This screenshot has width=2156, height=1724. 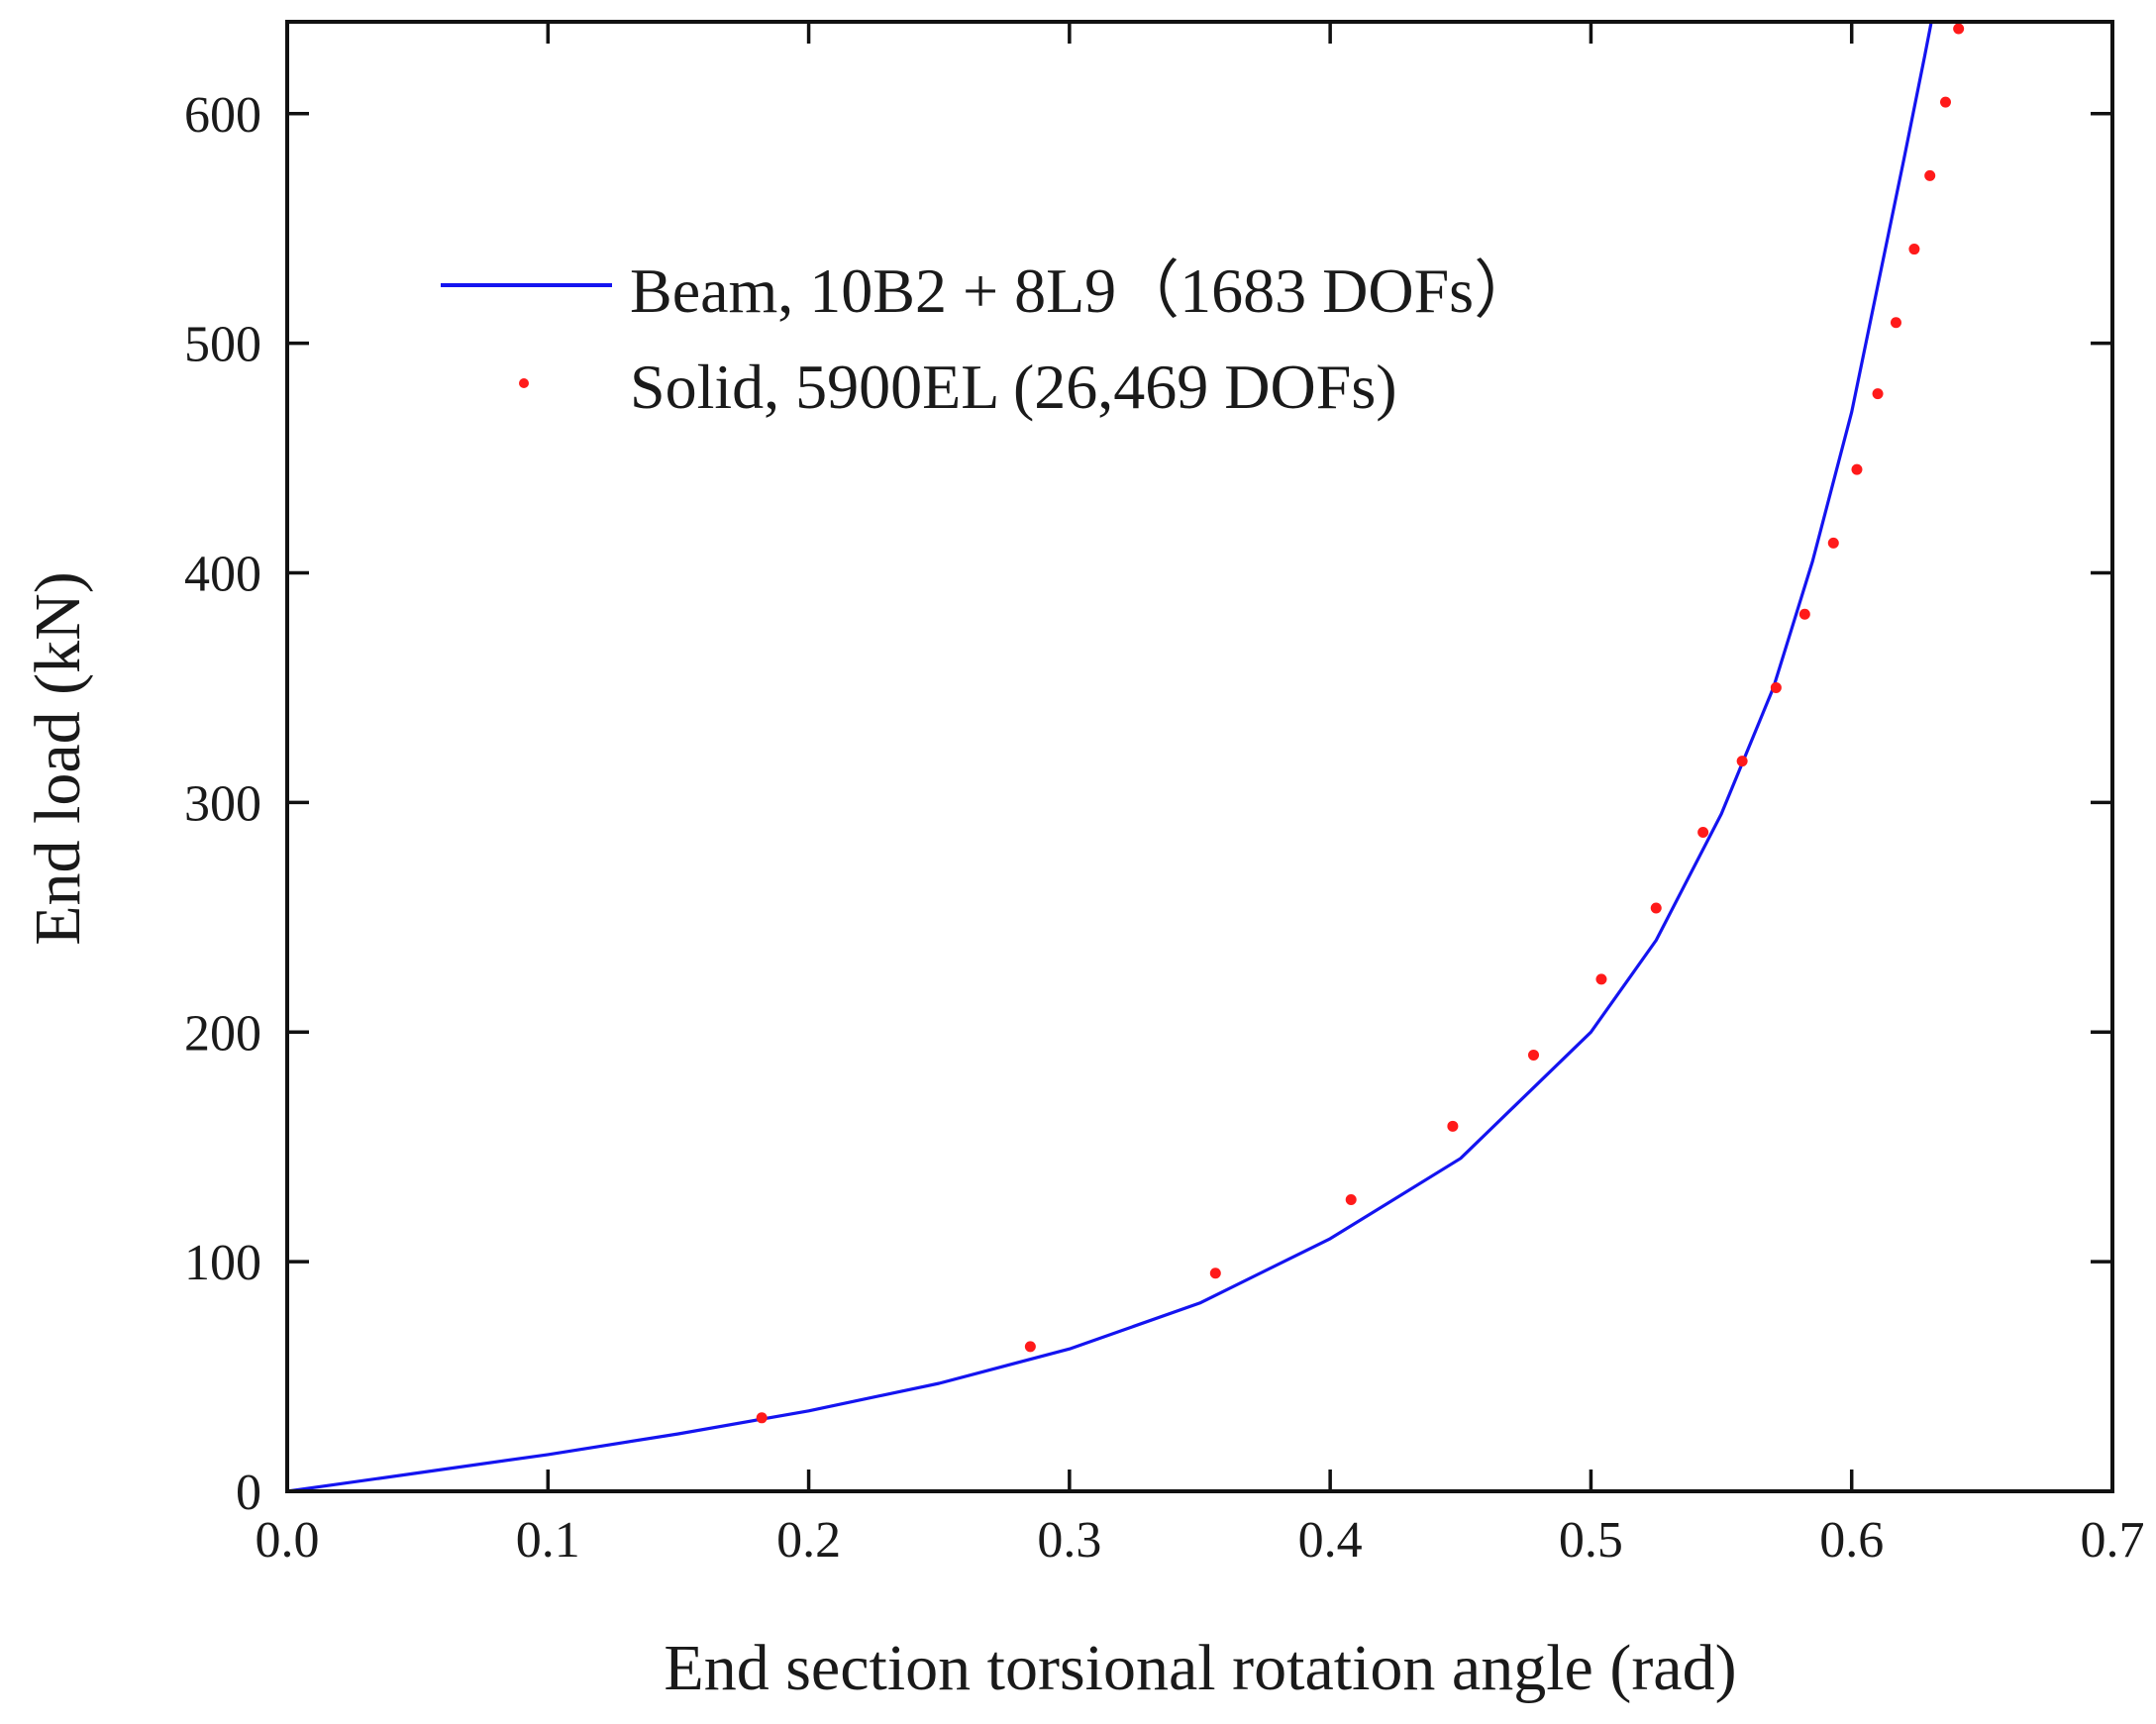 I want to click on legend-label-beam: Beam, 10B2 + 8L9（1683 DOFs）, so click(x=1083, y=290).